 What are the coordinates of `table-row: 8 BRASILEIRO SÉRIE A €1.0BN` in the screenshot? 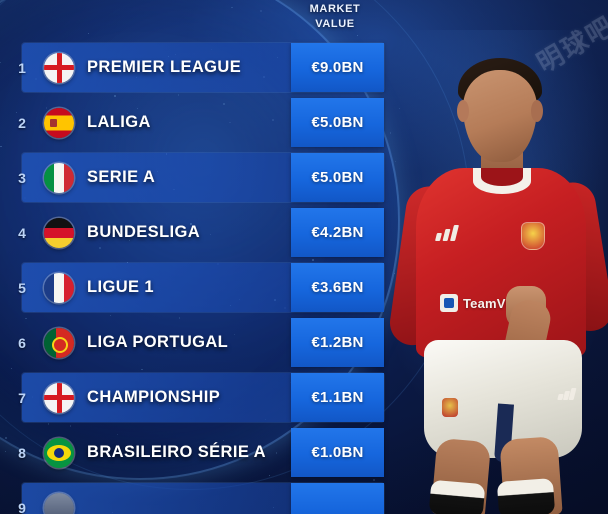 It's located at (196, 452).